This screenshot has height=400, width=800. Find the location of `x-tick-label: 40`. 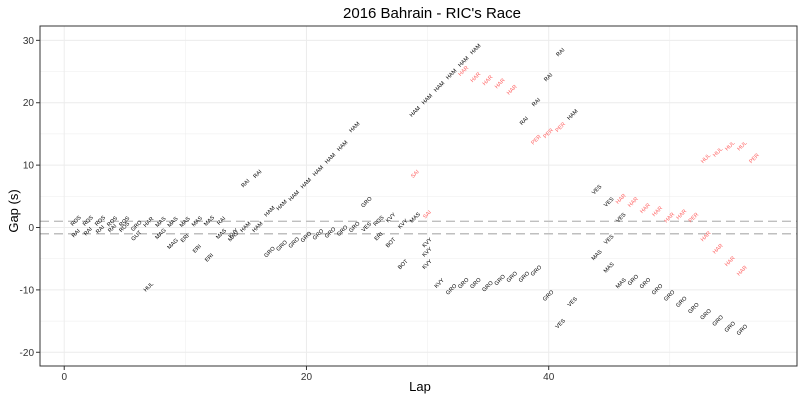

x-tick-label: 40 is located at coordinates (549, 377).